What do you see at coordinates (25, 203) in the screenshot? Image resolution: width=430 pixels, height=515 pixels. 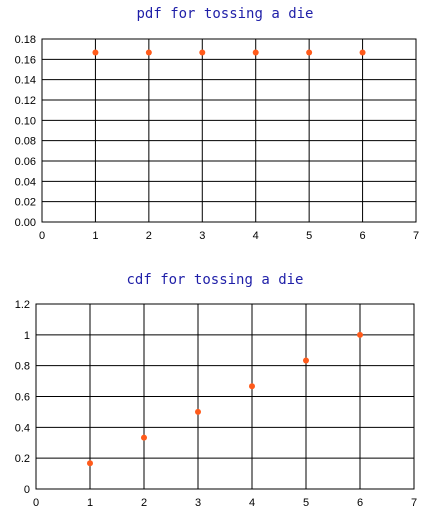 I see `pdf-y-tick-label: 0.02` at bounding box center [25, 203].